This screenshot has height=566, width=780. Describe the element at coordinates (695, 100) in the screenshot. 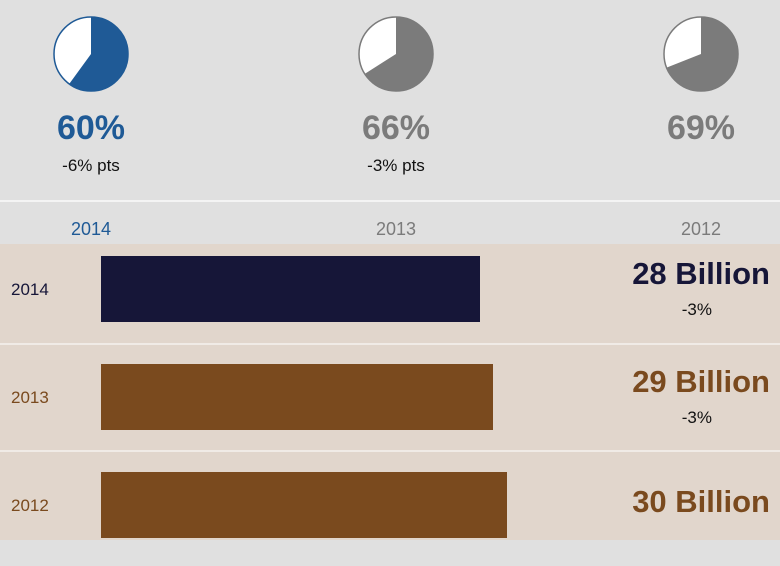

I see `pie-column-2012: 69%` at that location.